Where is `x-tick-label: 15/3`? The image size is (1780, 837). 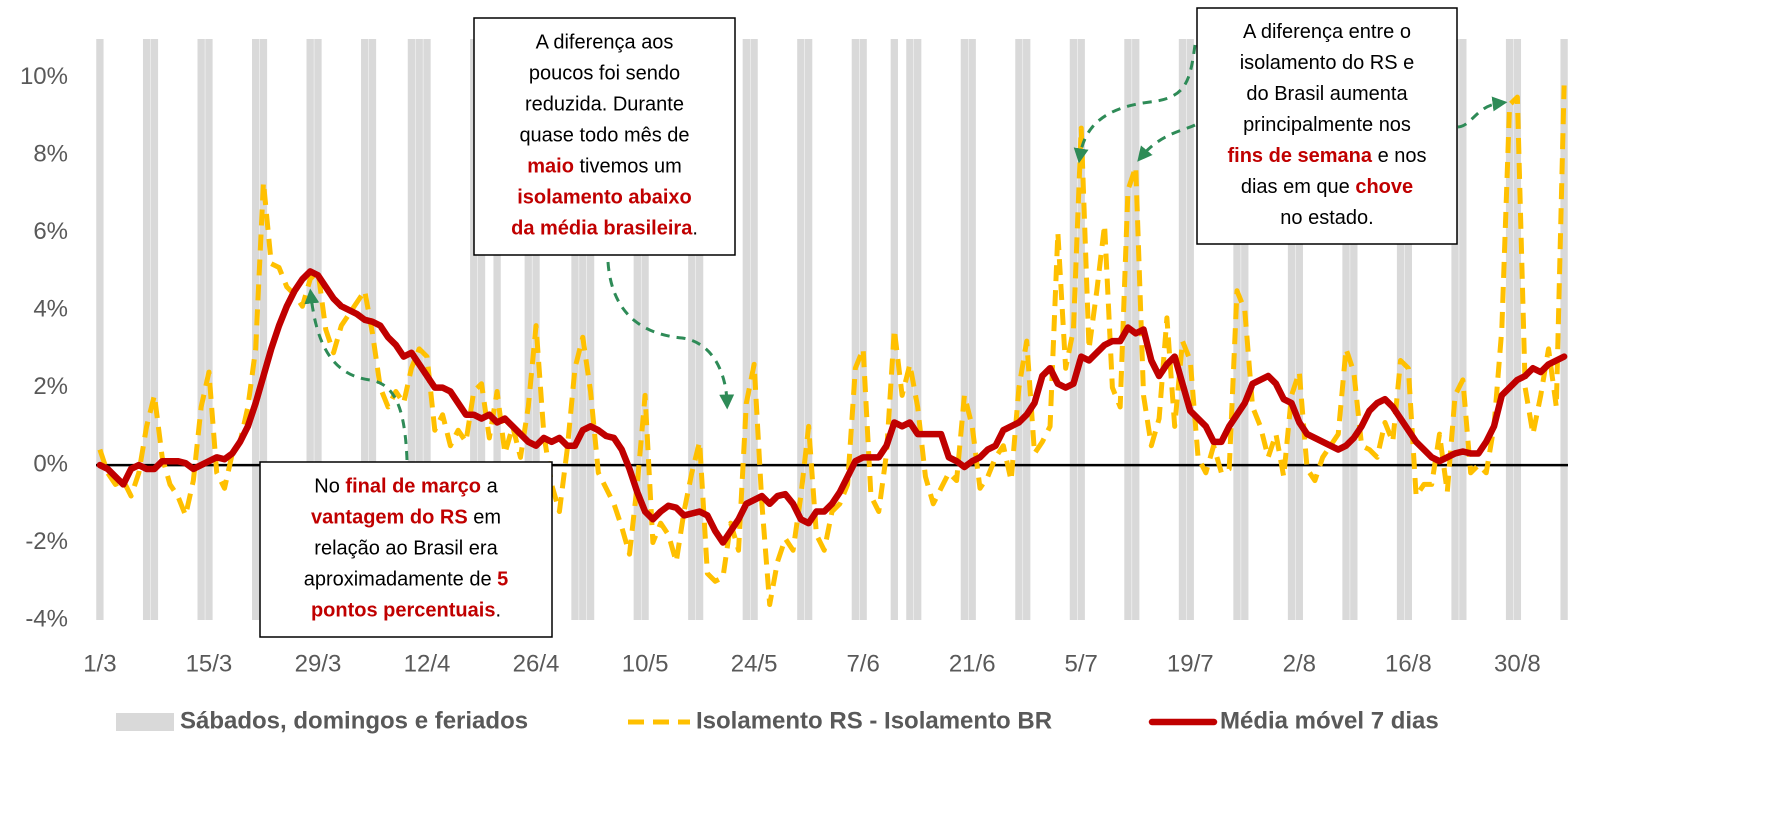 x-tick-label: 15/3 is located at coordinates (209, 663).